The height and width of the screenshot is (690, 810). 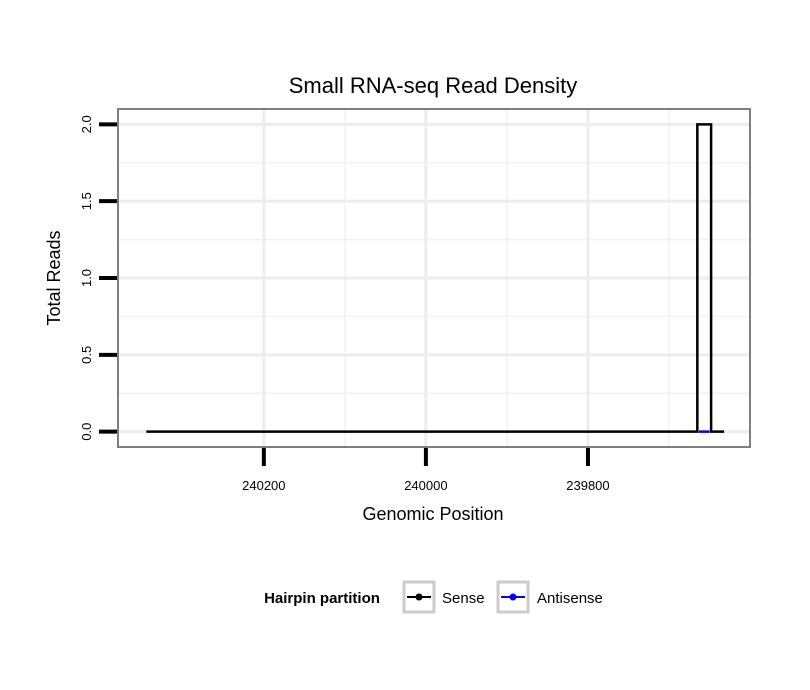 What do you see at coordinates (54, 277) in the screenshot?
I see `y-axis-title: Total Reads` at bounding box center [54, 277].